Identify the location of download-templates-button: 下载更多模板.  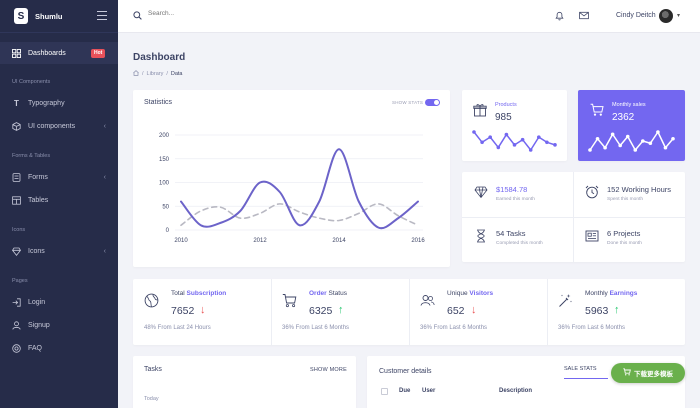
(648, 373).